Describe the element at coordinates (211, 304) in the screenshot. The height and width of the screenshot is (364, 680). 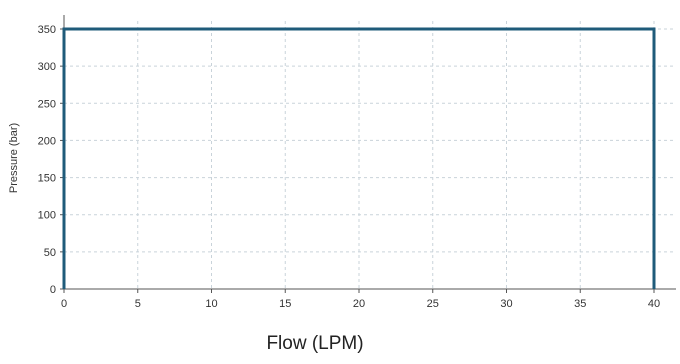
I see `x-tick-label: 10` at that location.